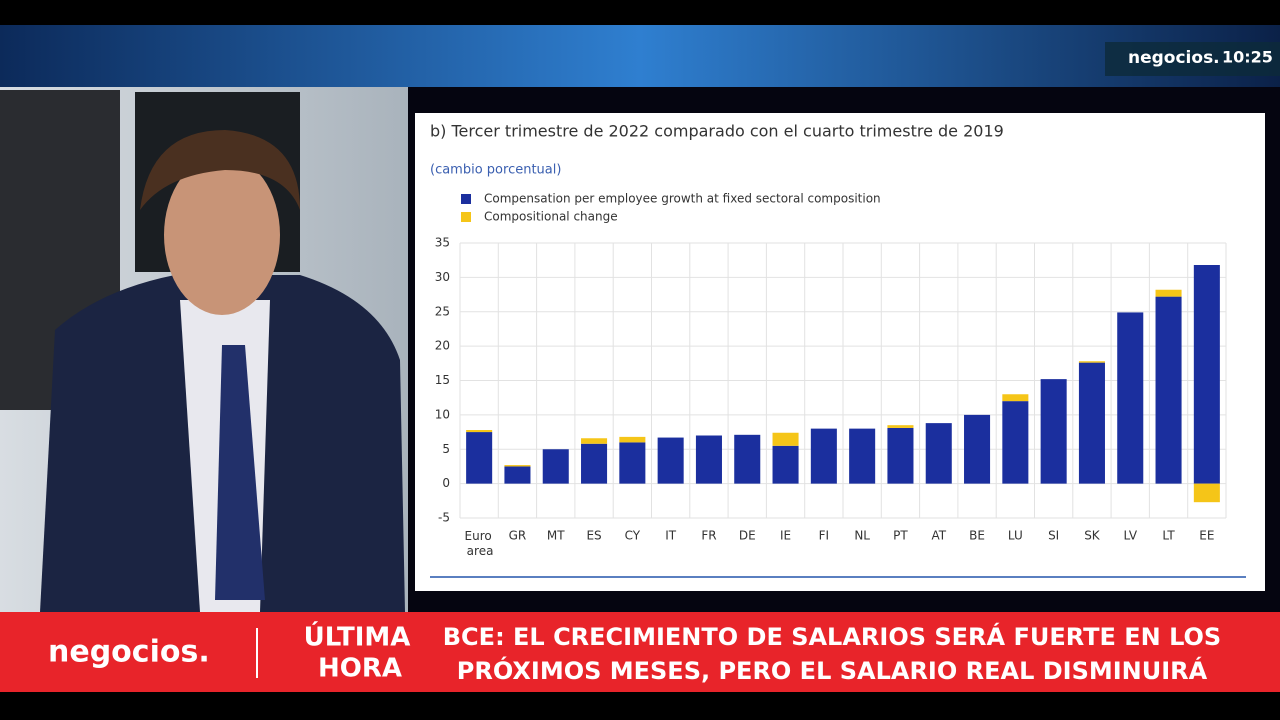 The image size is (1280, 720). I want to click on x-tick-label: CY, so click(633, 536).